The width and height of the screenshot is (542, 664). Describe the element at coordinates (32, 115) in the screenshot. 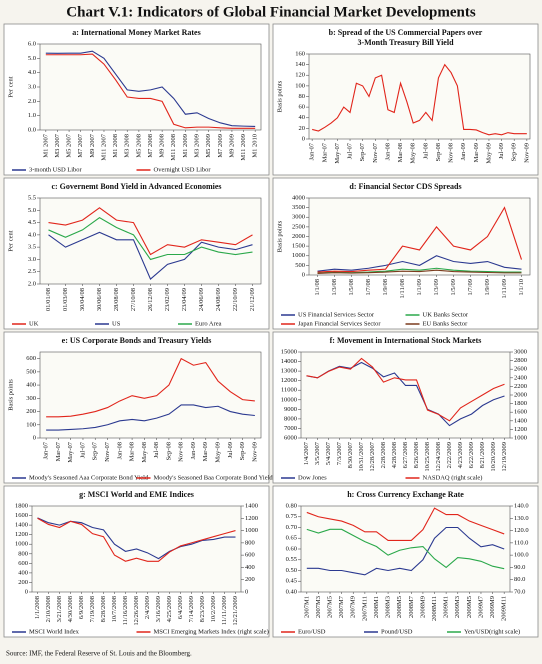

I see `y-tick-label: 1.0` at that location.